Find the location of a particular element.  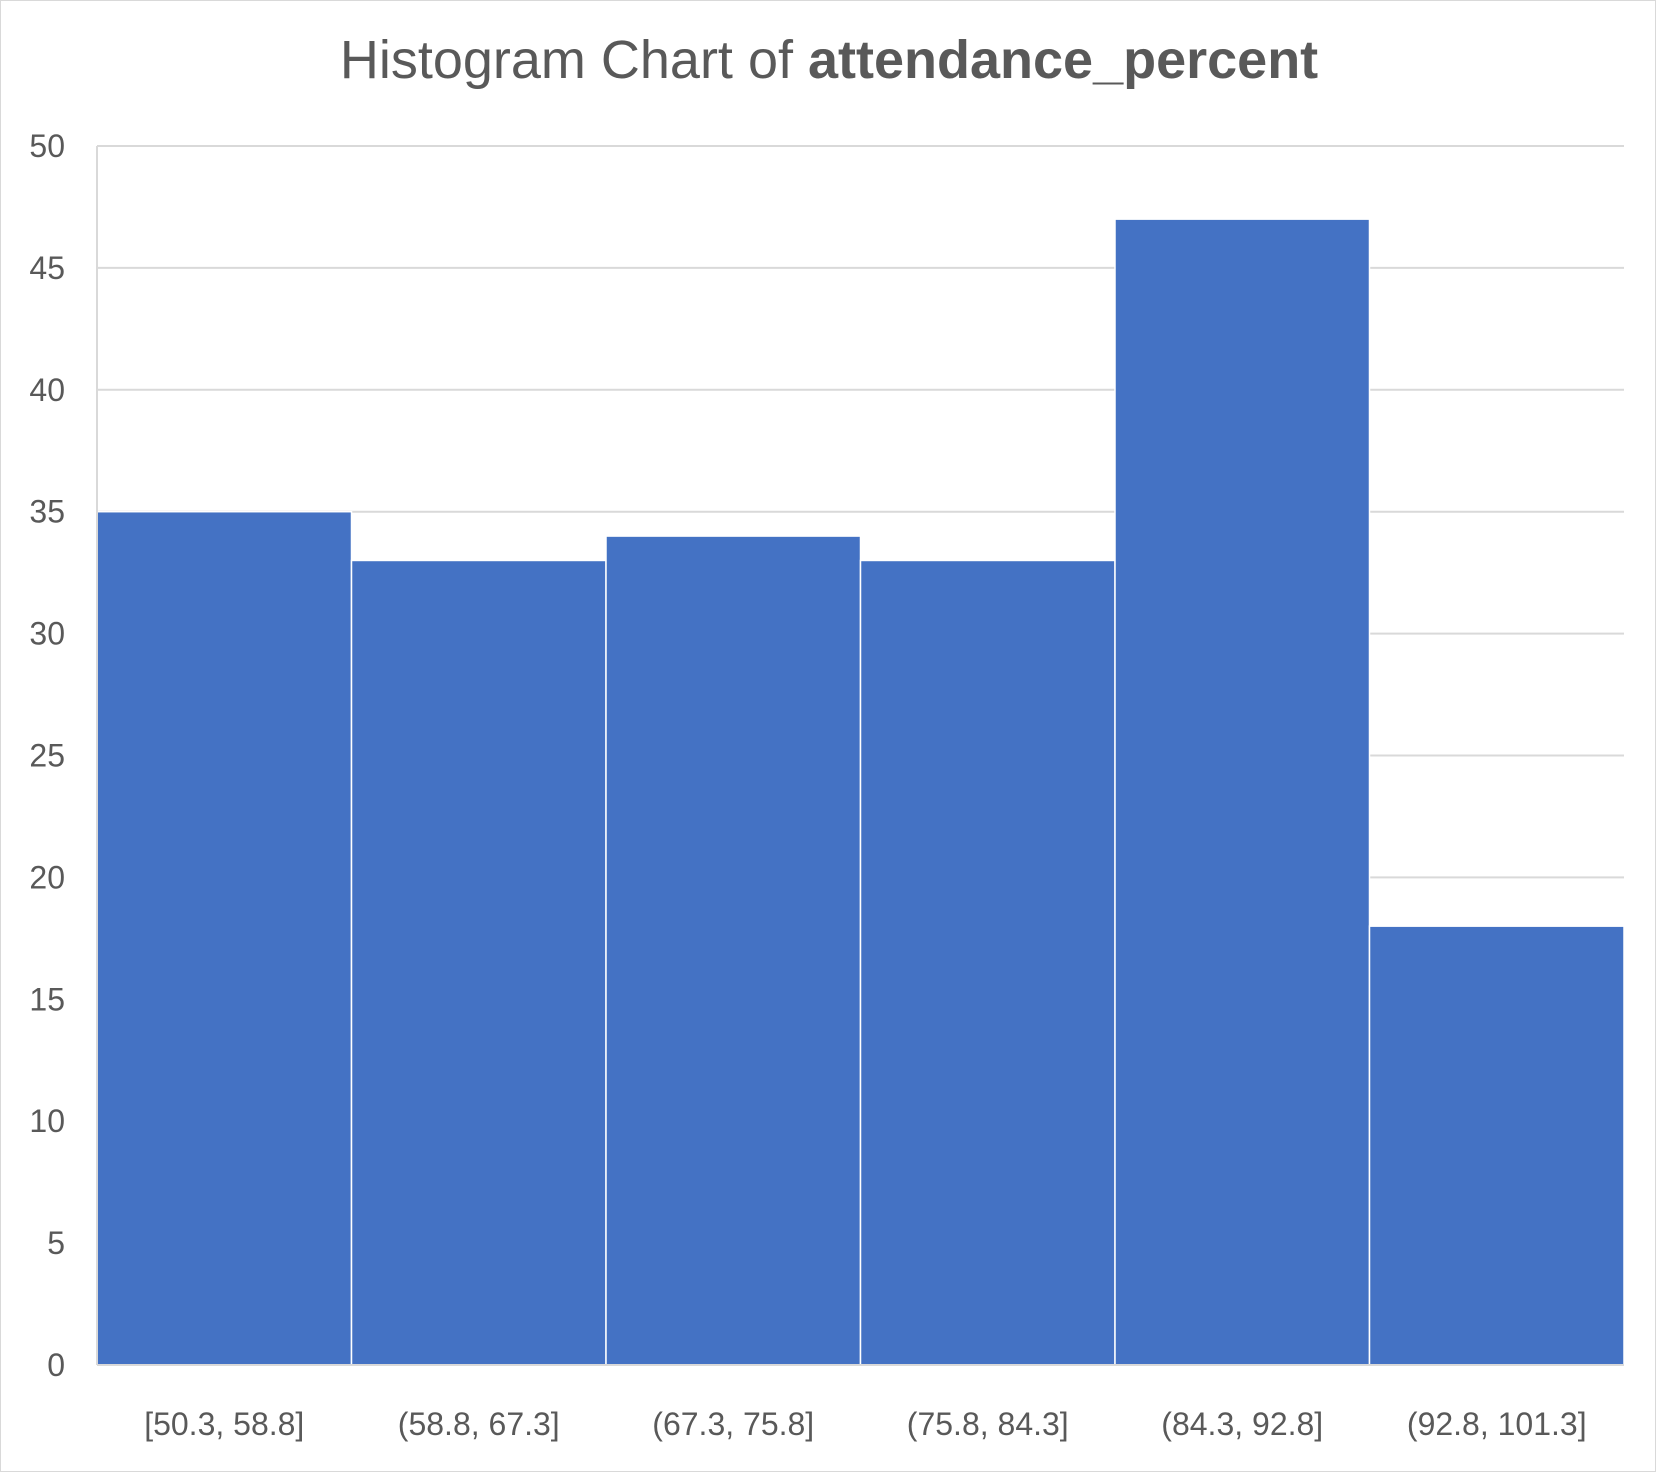

y-tick-label: 30 is located at coordinates (47, 634).